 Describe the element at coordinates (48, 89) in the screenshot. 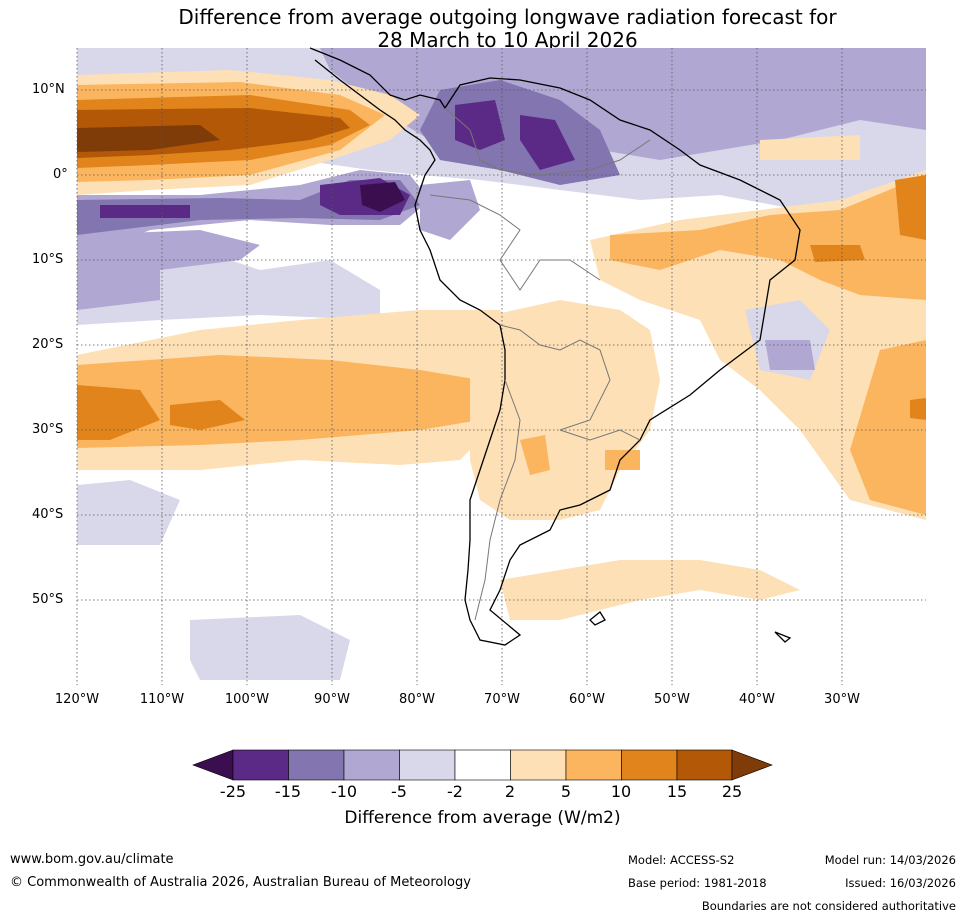

I see `lat-label-10n: 10°N` at that location.